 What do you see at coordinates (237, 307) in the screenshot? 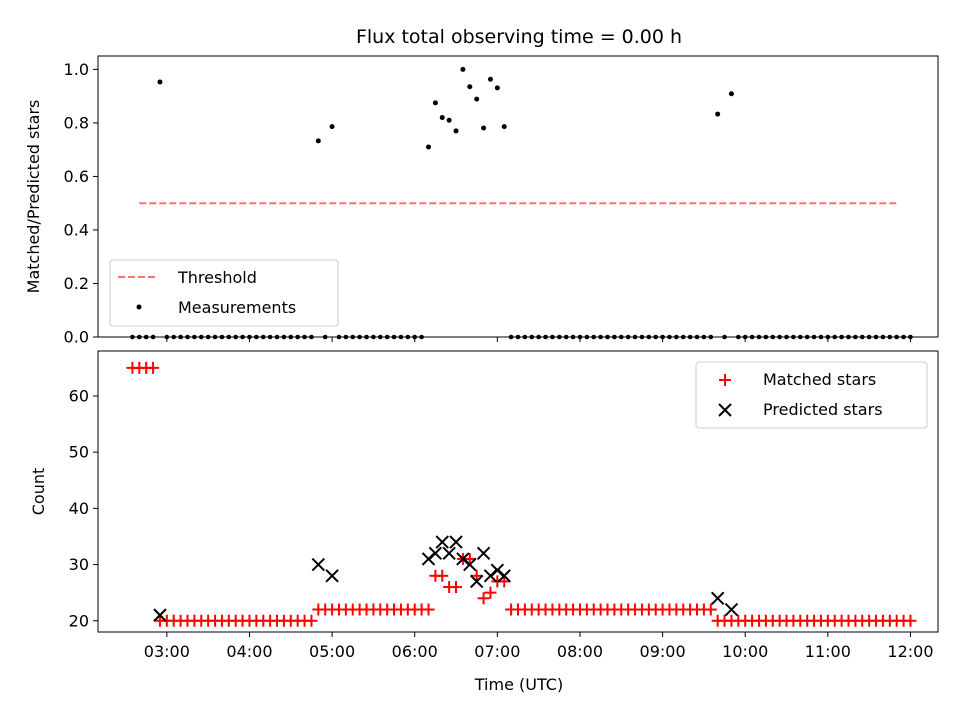
I see `legend-measurements-label: Measurements` at bounding box center [237, 307].